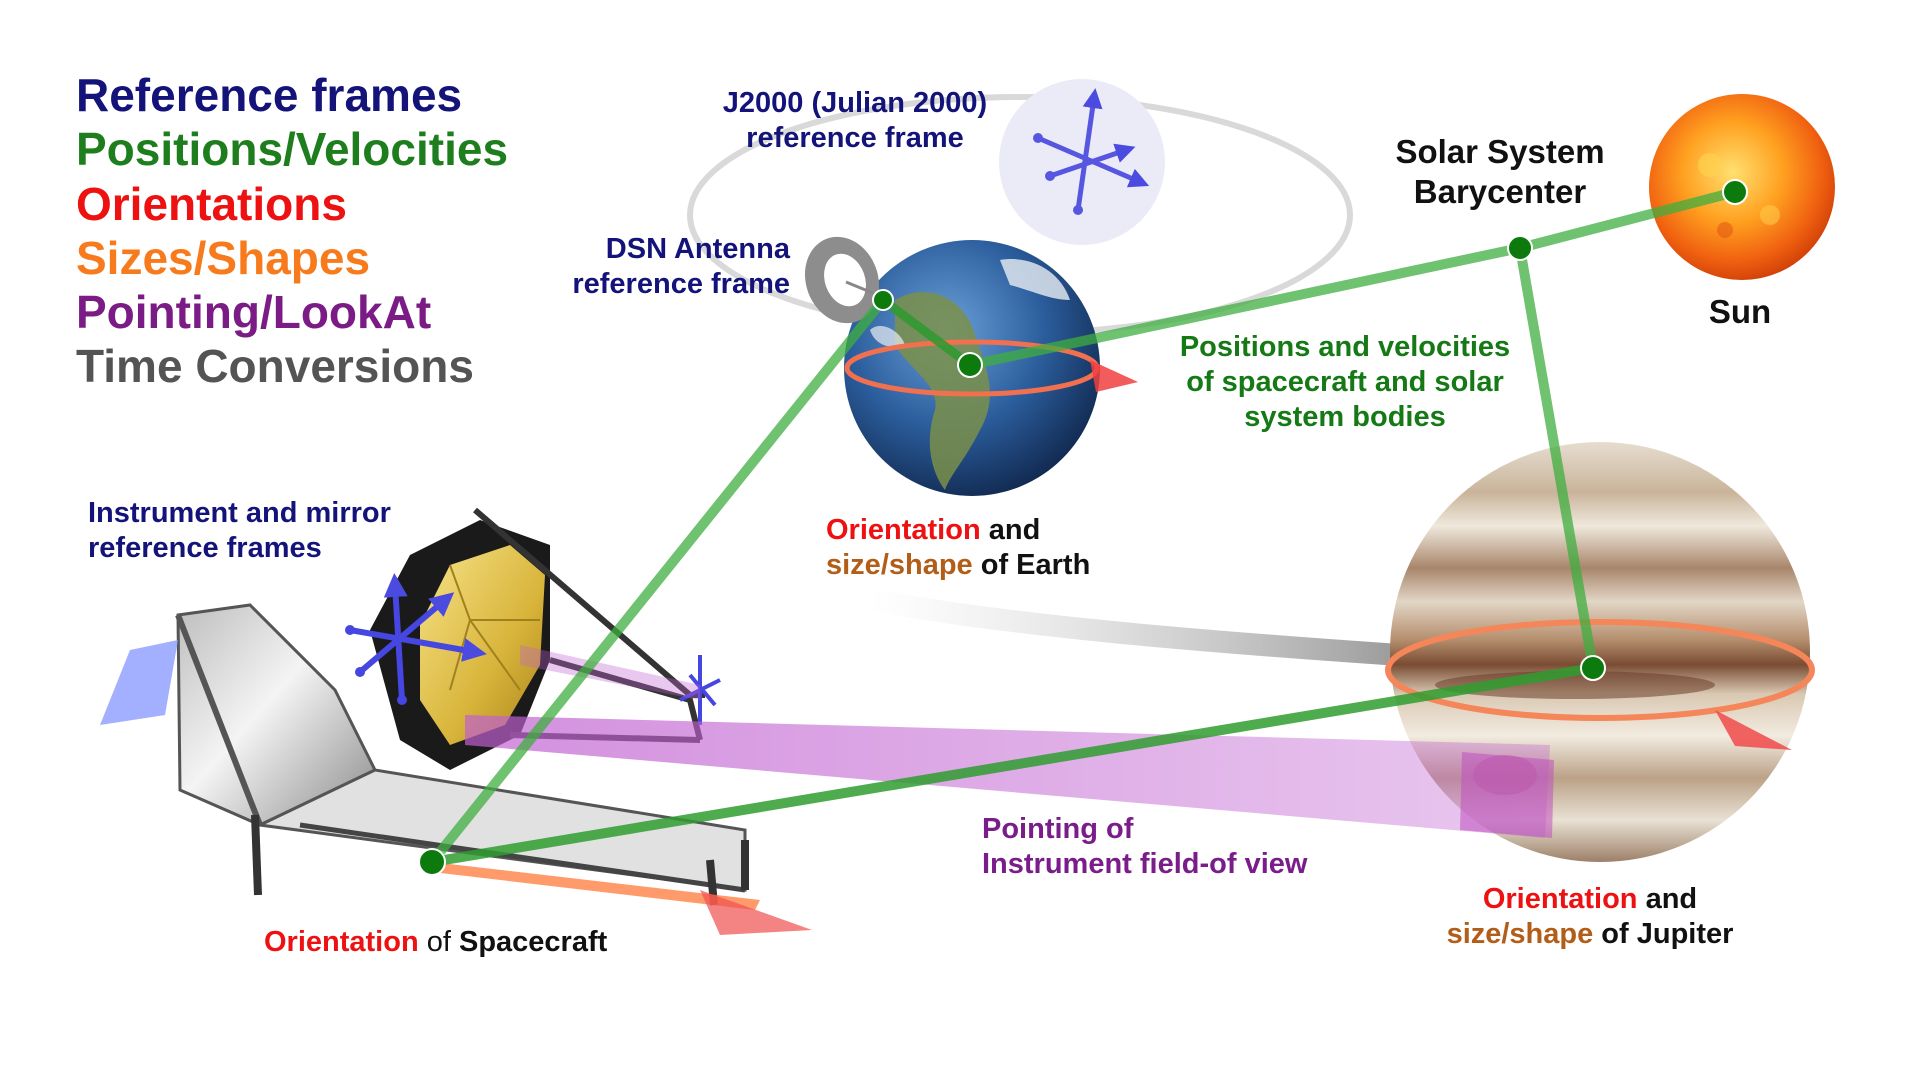  Describe the element at coordinates (926, 332) in the screenshot. I see `line-dsn-to-earth-center` at that location.